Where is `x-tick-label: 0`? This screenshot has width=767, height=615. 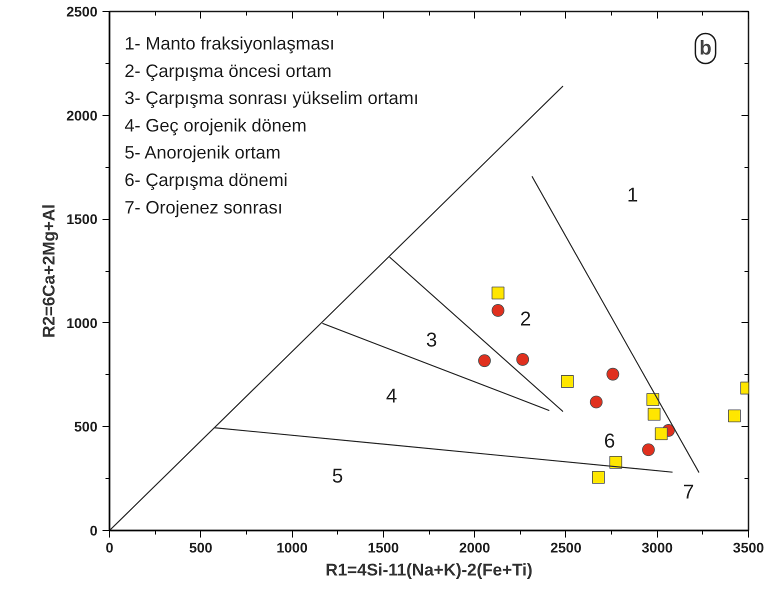
x-tick-label: 0 is located at coordinates (110, 548).